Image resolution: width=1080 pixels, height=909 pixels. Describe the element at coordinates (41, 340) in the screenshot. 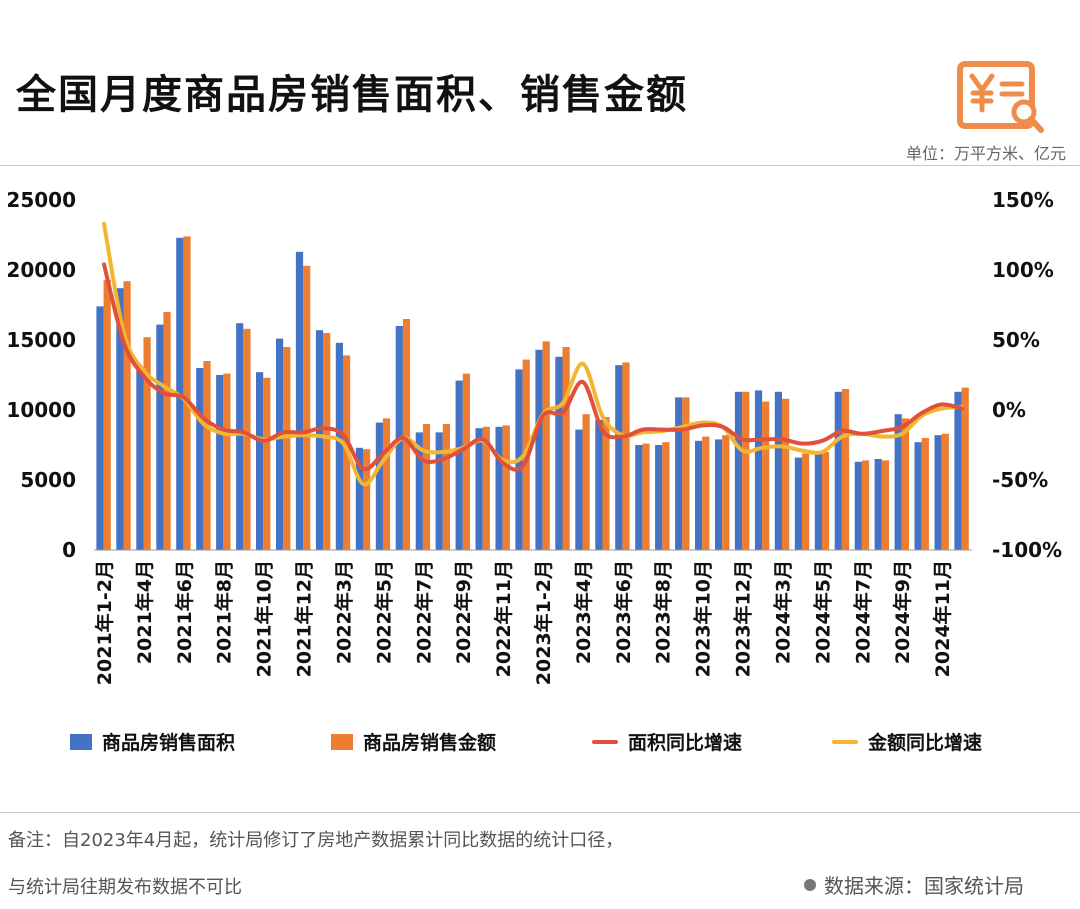

I see `y-left-tick-label: 15000` at that location.